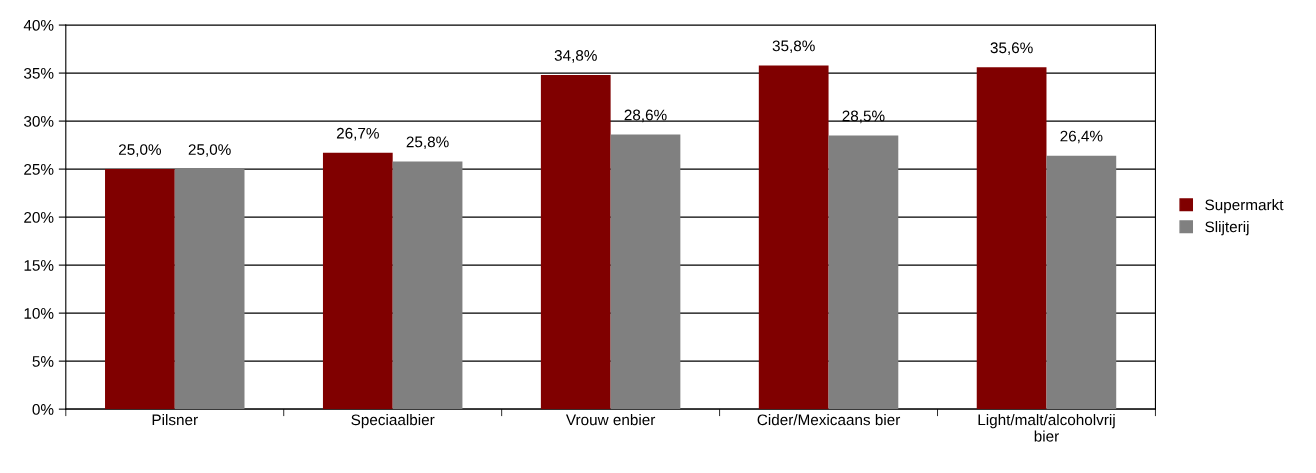 The image size is (1316, 473). I want to click on x-tick-label: Vrouw enbier, so click(610, 420).